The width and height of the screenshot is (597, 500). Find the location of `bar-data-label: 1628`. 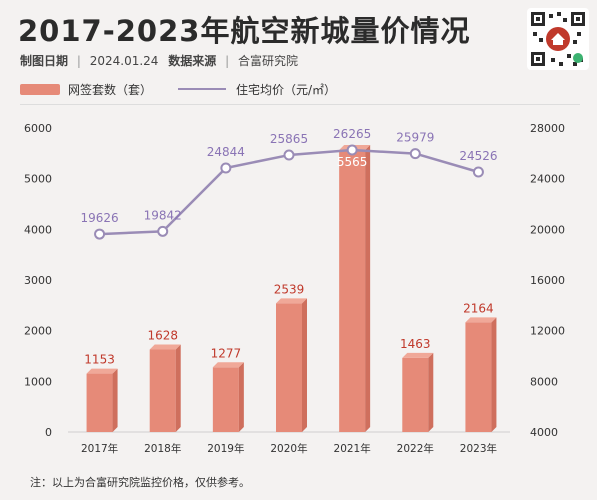

bar-data-label: 1628 is located at coordinates (162, 336).